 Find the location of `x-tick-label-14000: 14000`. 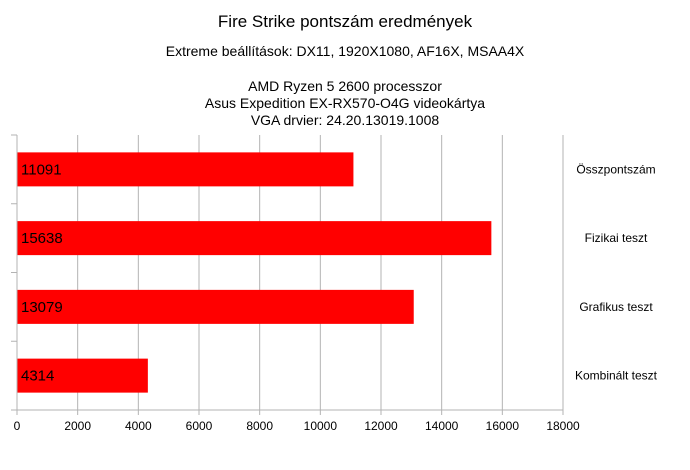

x-tick-label-14000: 14000 is located at coordinates (442, 426).